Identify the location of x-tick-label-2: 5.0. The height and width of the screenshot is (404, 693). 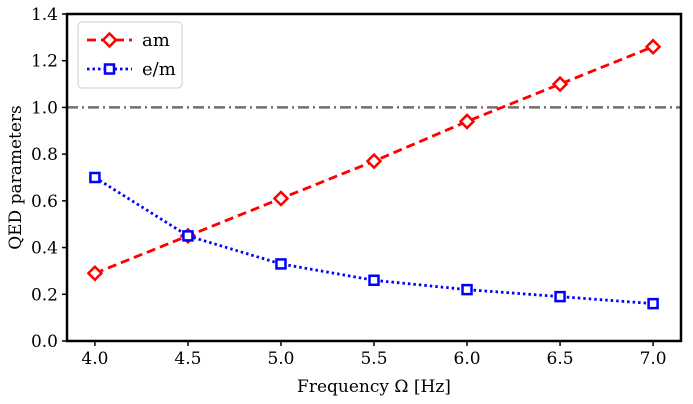
(280, 359).